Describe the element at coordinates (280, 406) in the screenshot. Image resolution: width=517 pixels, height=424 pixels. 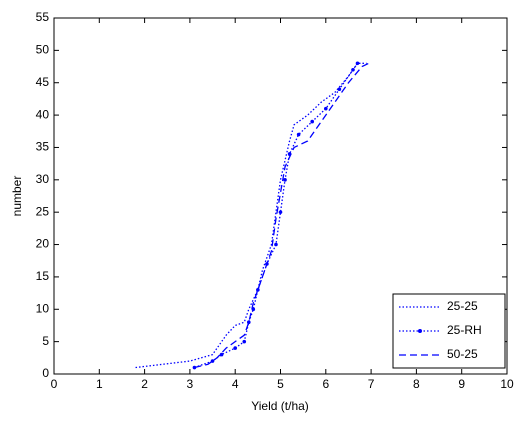
I see `x-axis-label: Yield (t/ha)` at that location.